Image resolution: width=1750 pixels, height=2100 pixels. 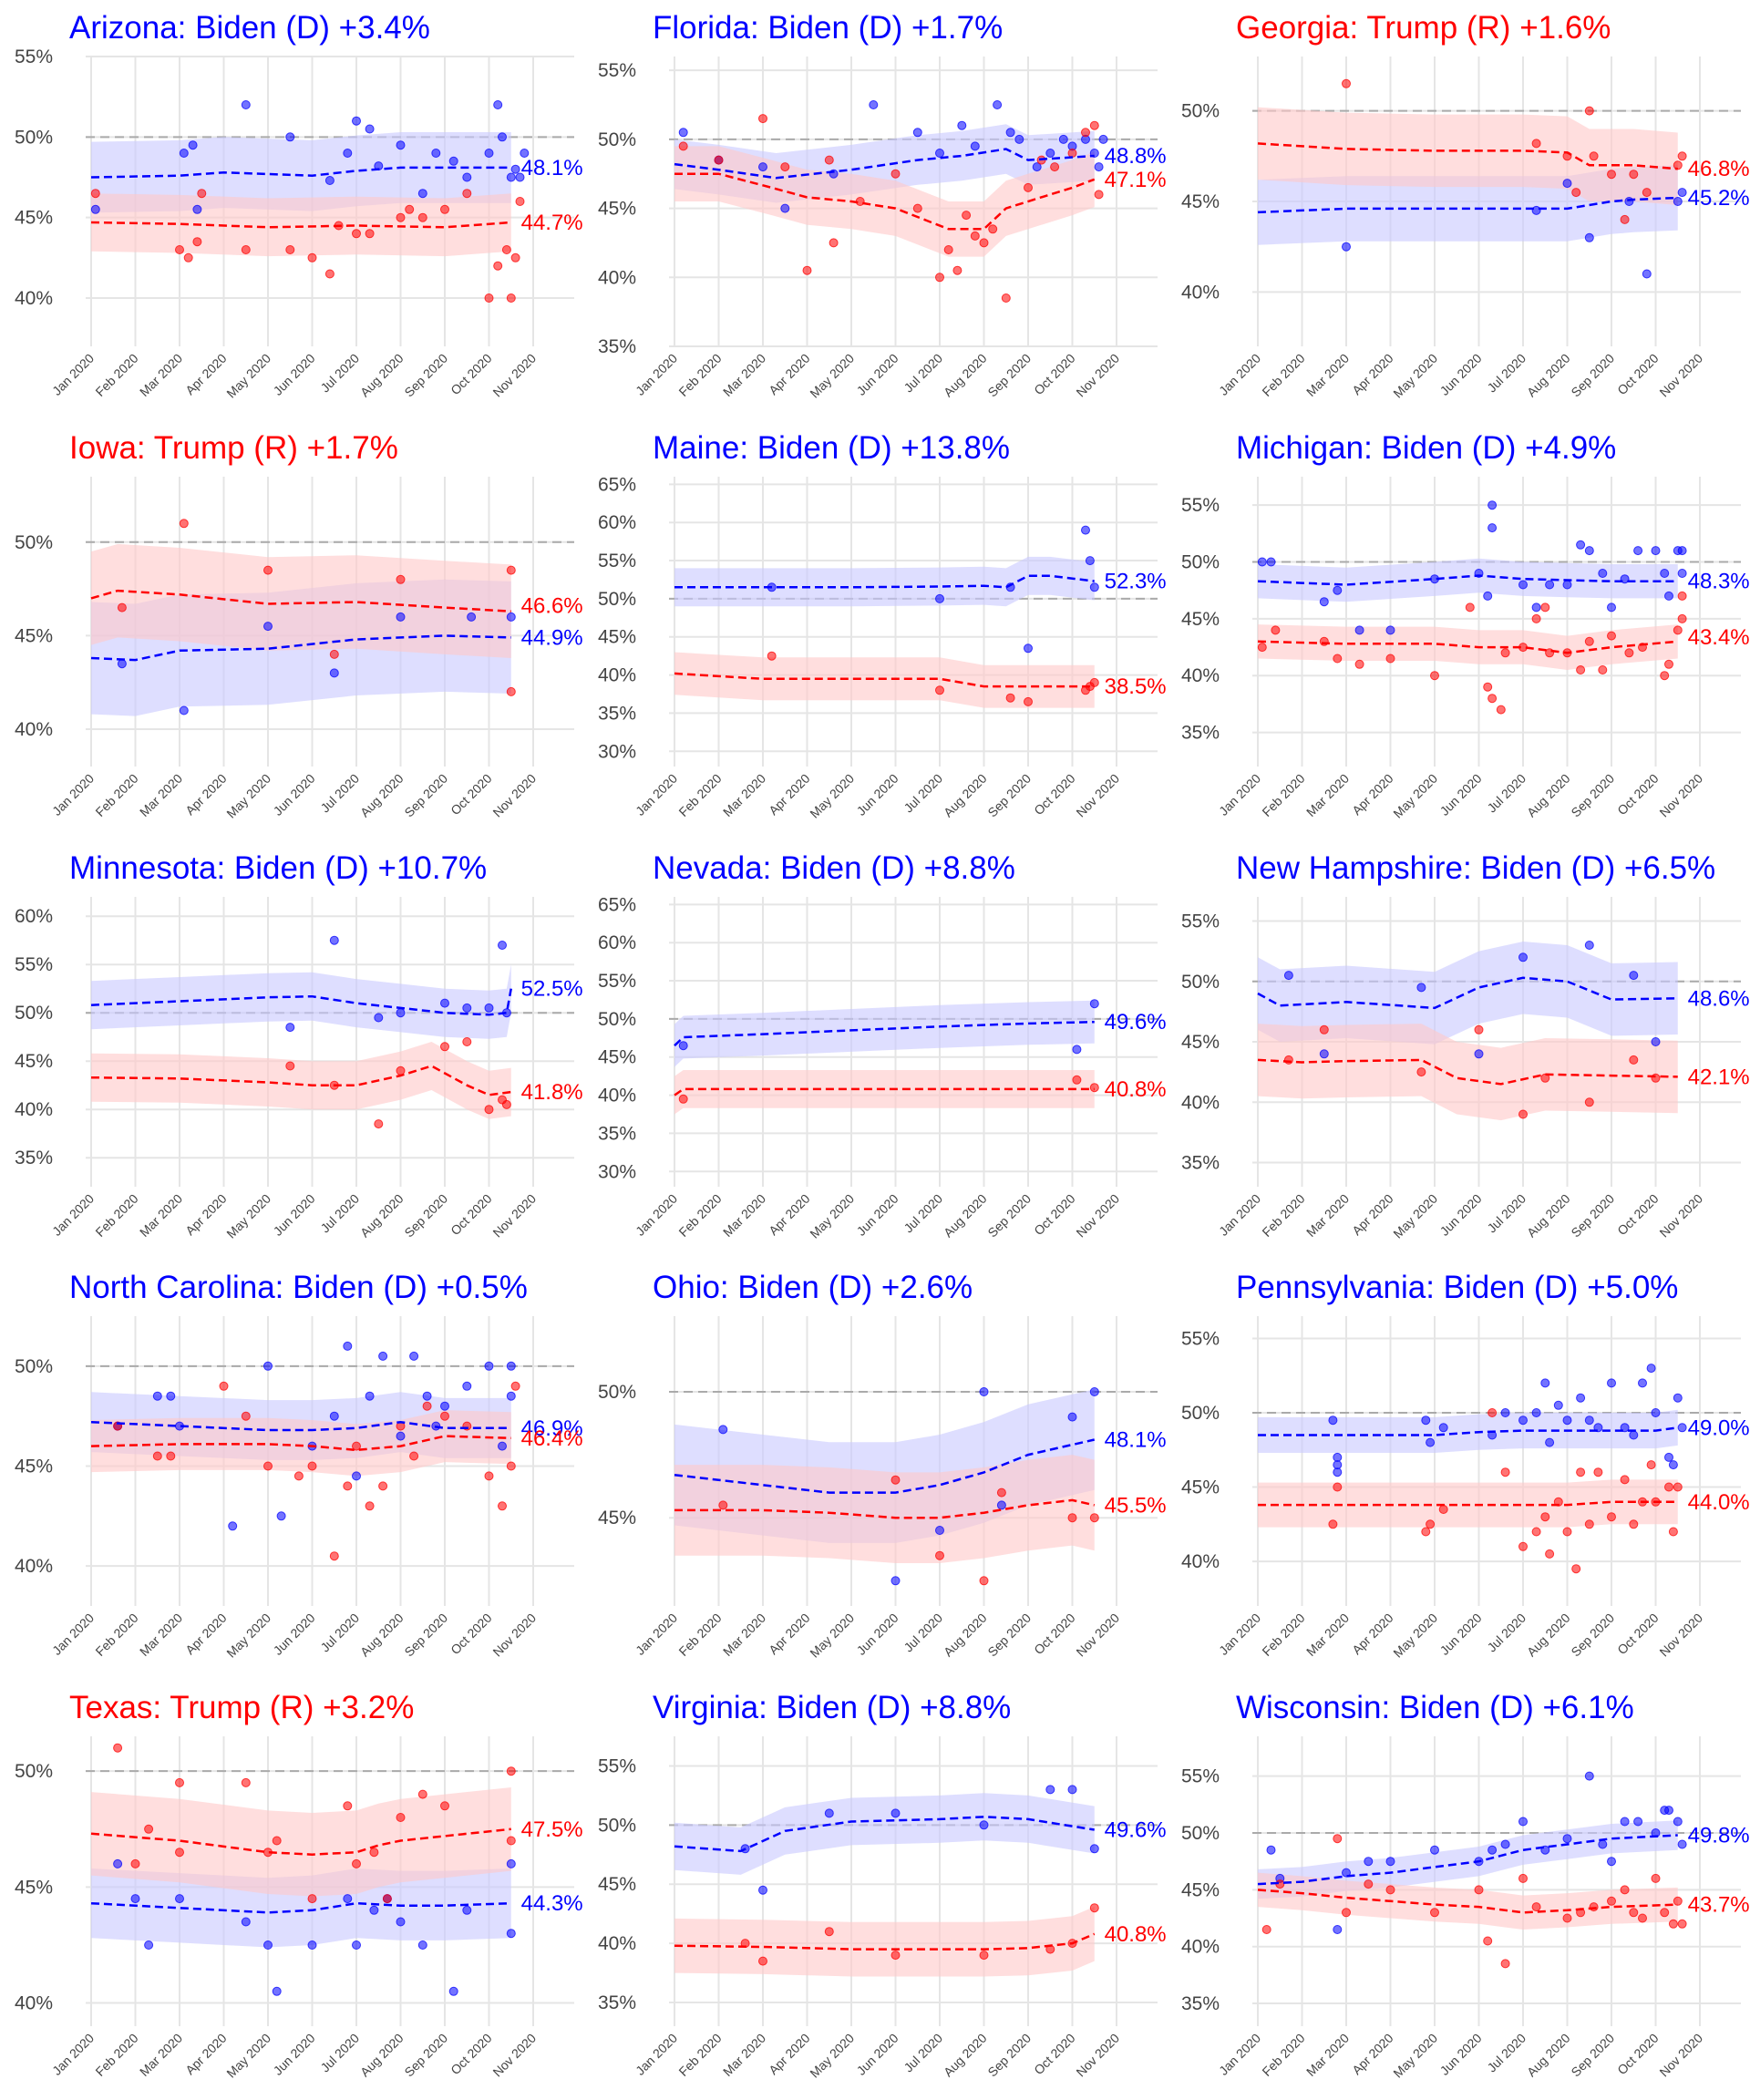 I want to click on biden-end-label: 46.9%, so click(x=552, y=1428).